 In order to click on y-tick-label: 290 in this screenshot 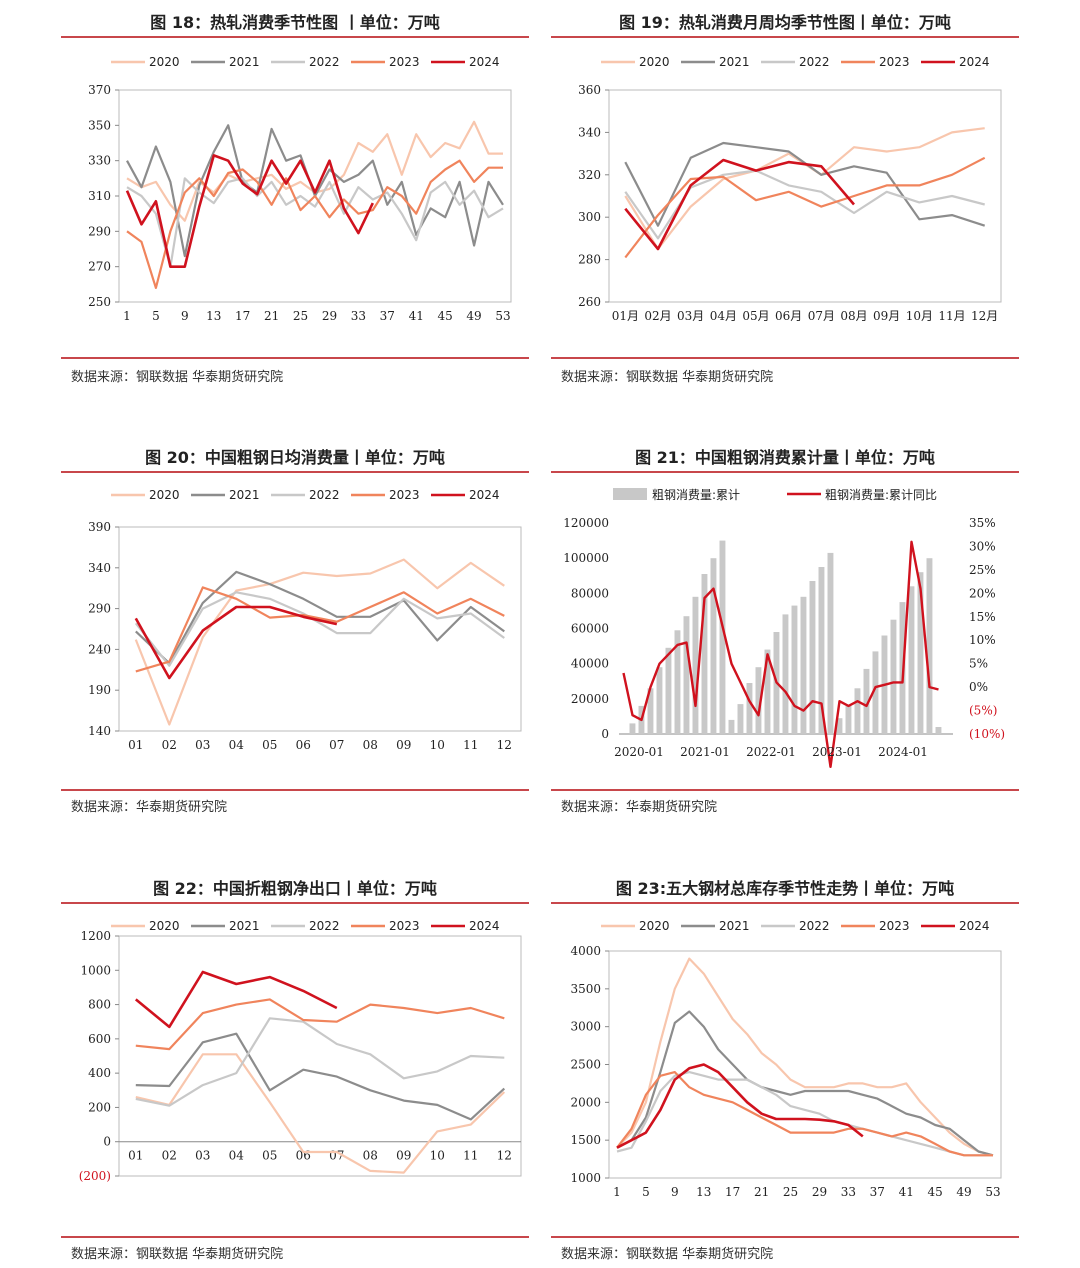, I will do `click(99, 231)`.